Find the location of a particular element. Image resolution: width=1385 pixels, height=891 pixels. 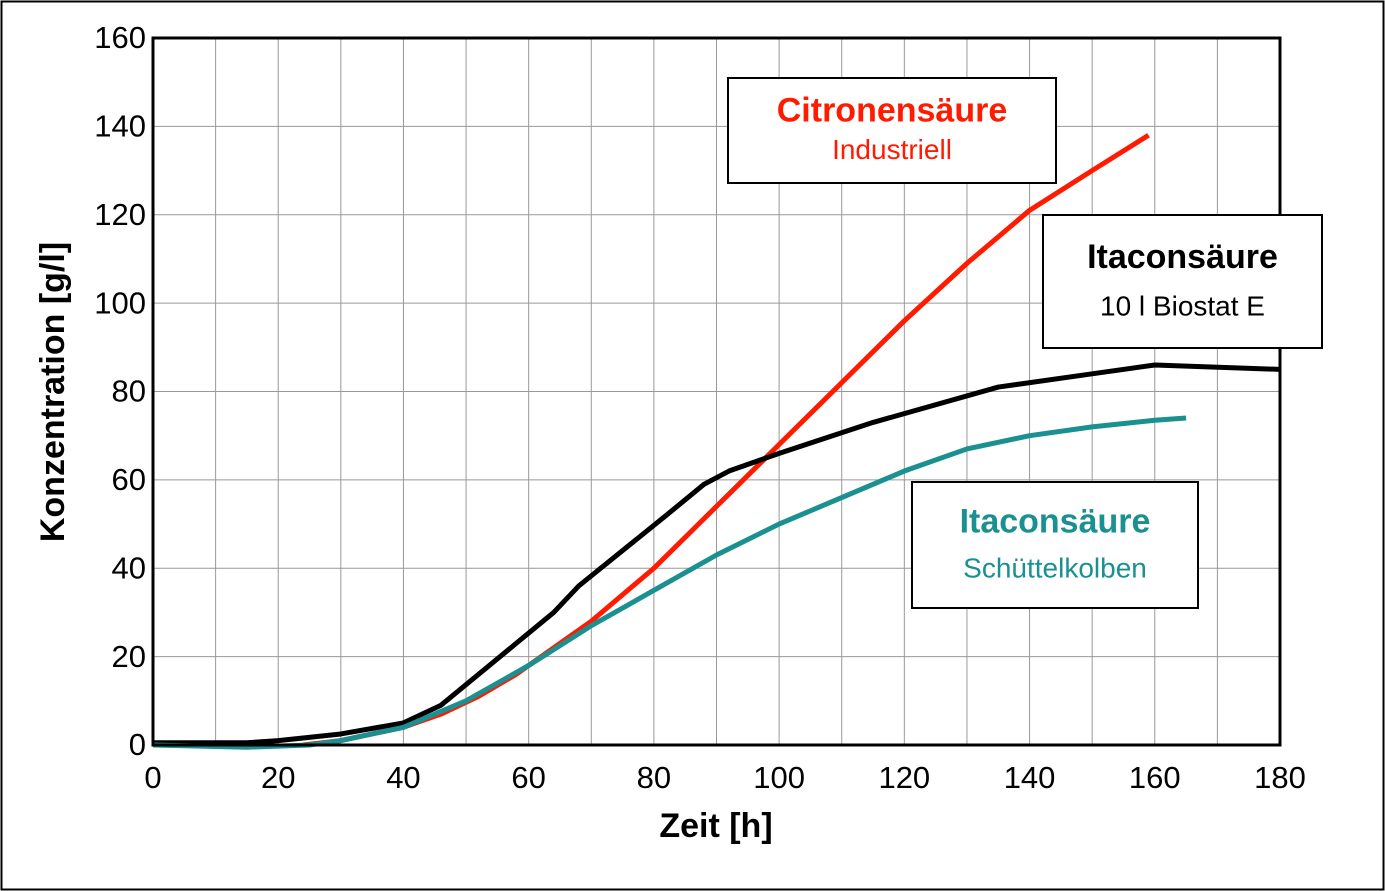

y-tick-label: 160 is located at coordinates (120, 37).